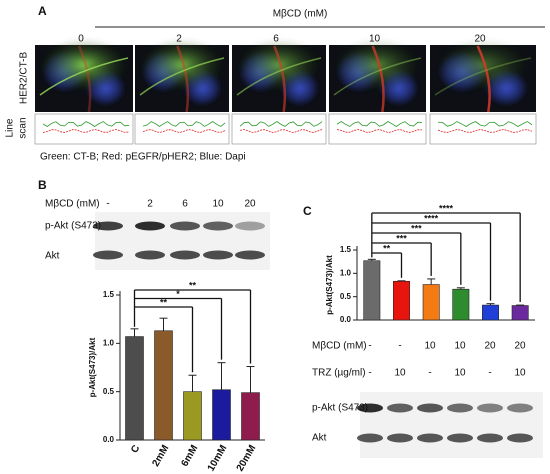 The height and width of the screenshot is (474, 550). What do you see at coordinates (339, 373) in the screenshot?
I see `row-label: TRZ (µg/ml)` at bounding box center [339, 373].